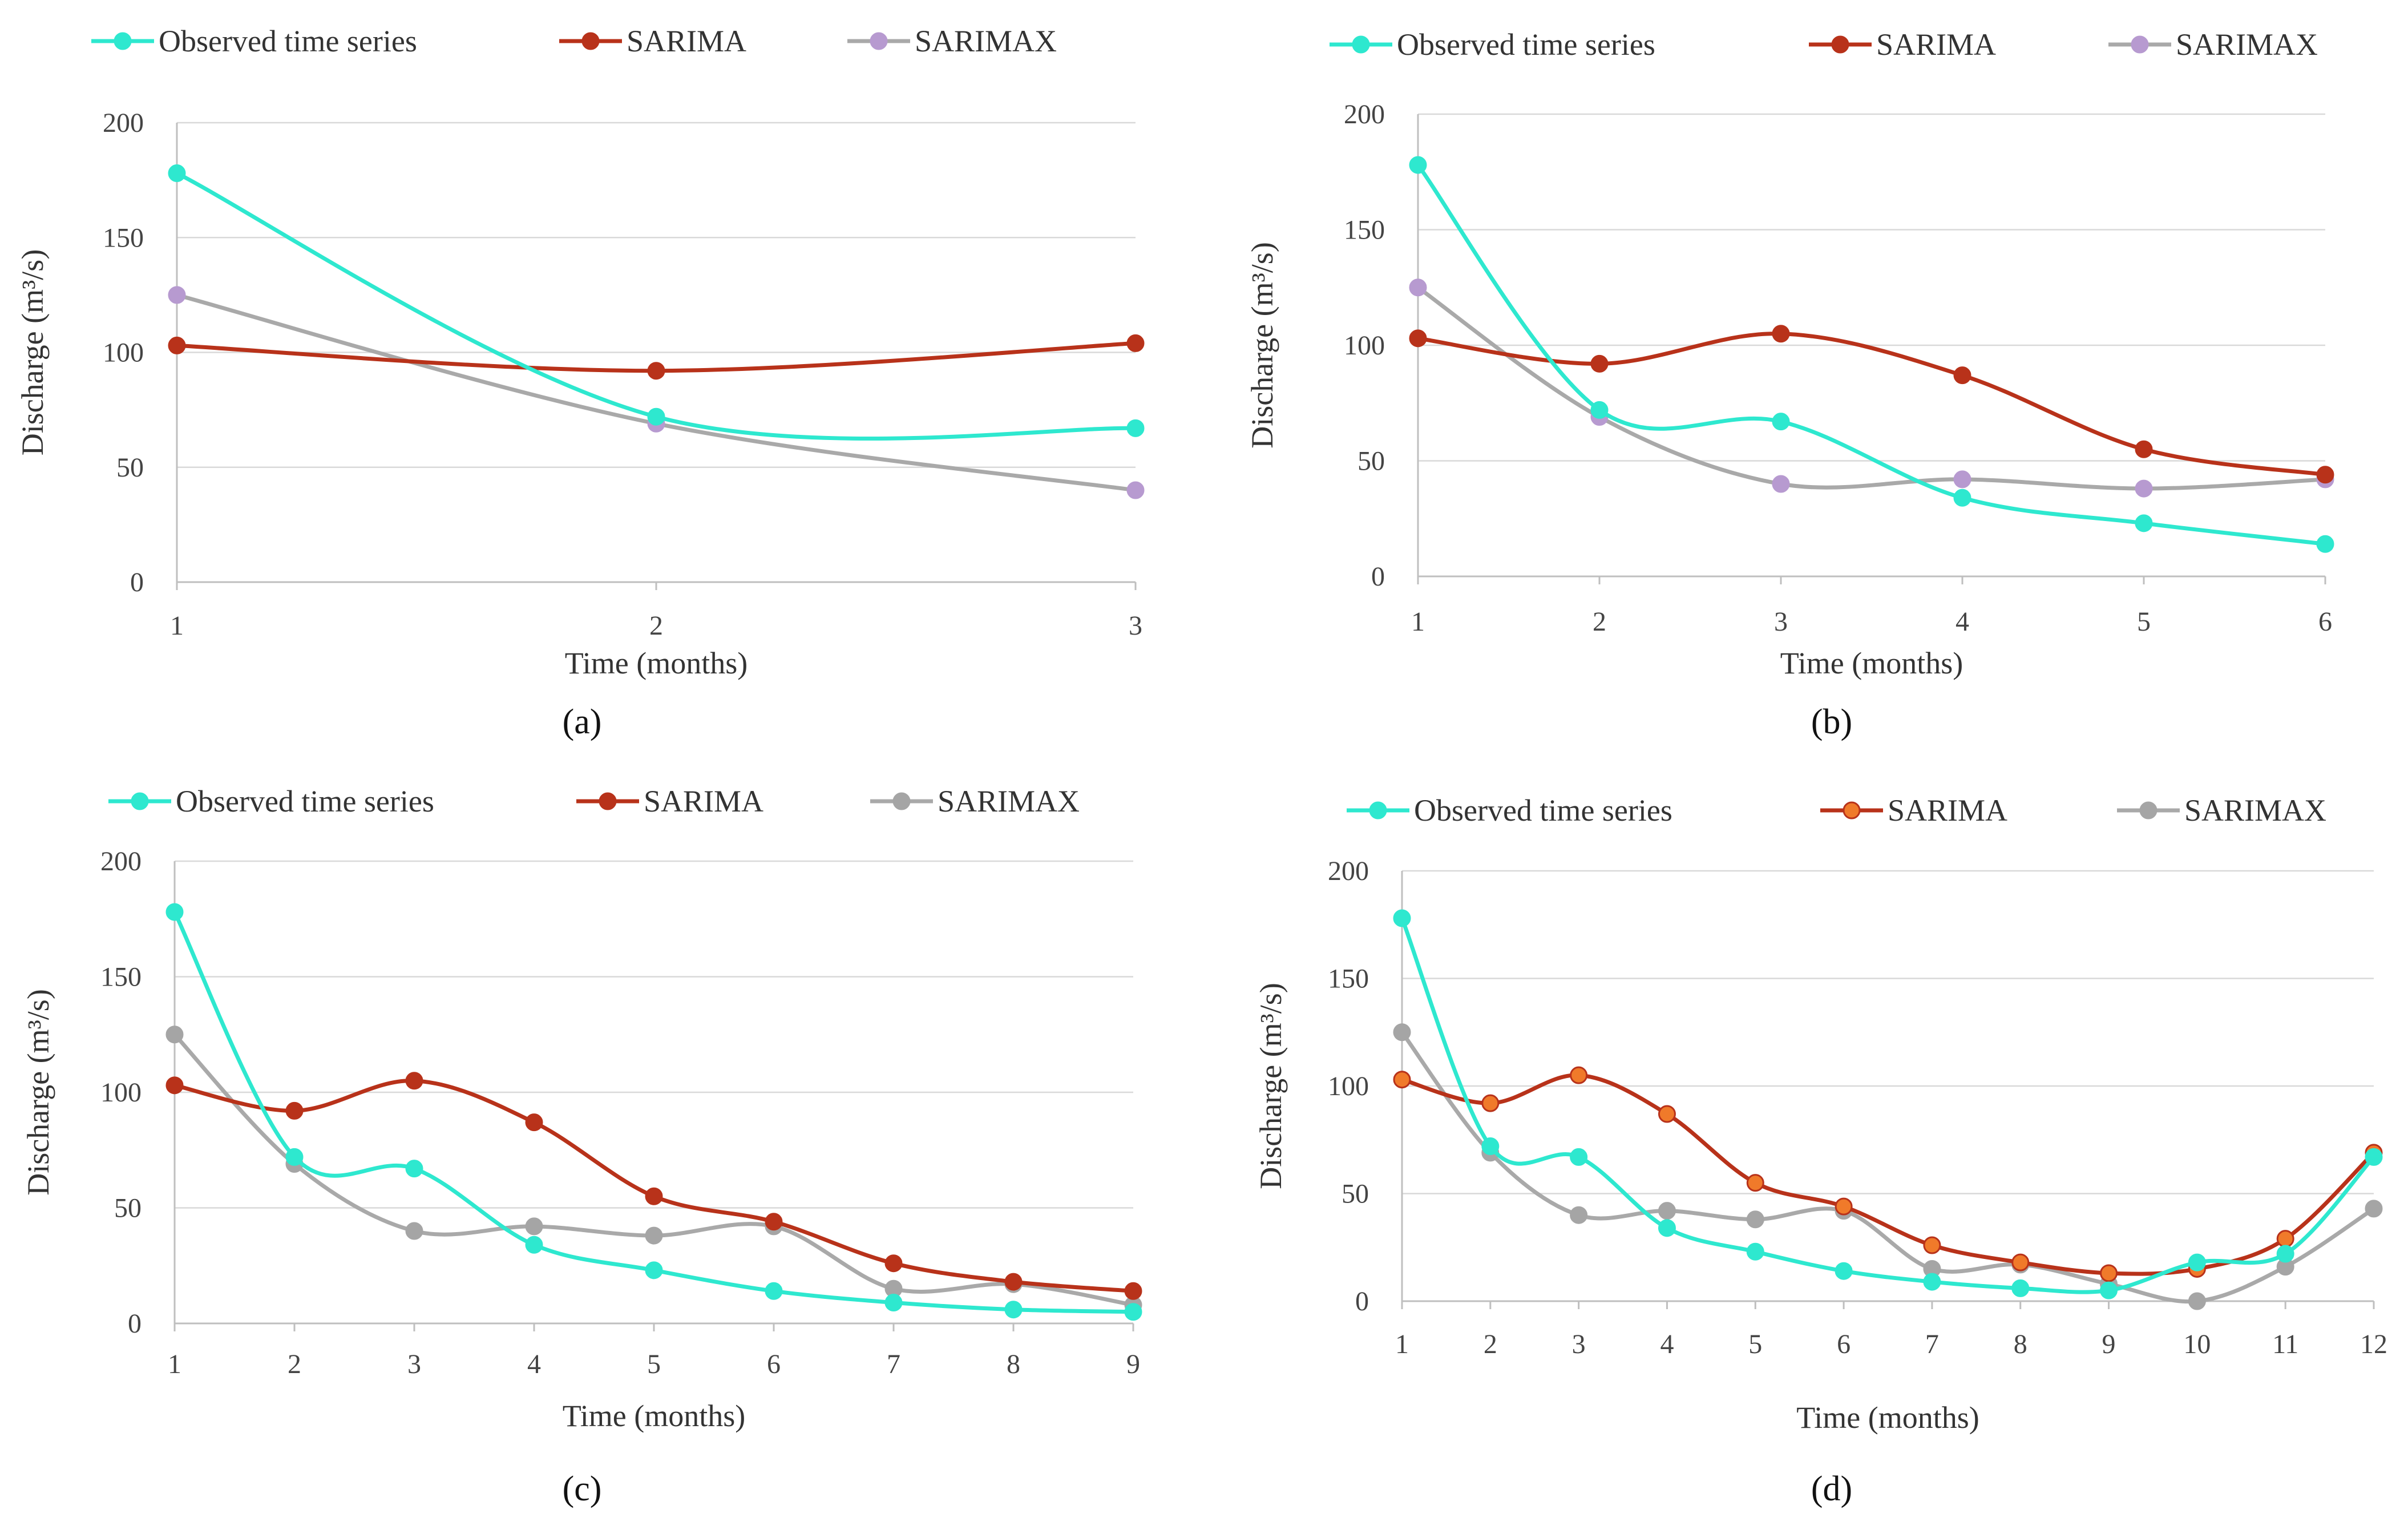 The width and height of the screenshot is (2408, 1534). Describe the element at coordinates (1579, 1344) in the screenshot. I see `chart-d-x-tick-label: 3` at that location.